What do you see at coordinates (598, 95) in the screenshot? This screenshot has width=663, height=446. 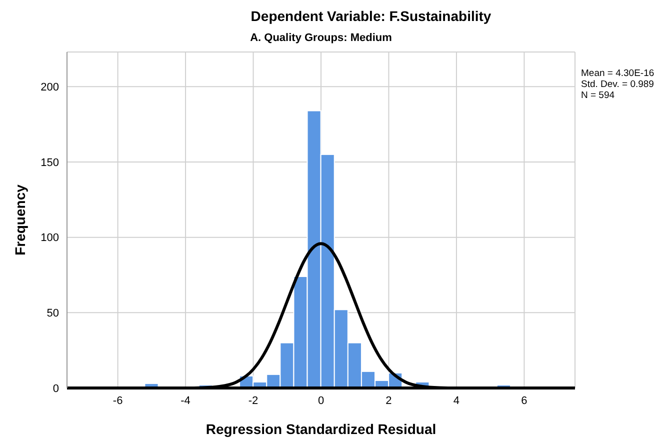 I see `text: N = 594` at bounding box center [598, 95].